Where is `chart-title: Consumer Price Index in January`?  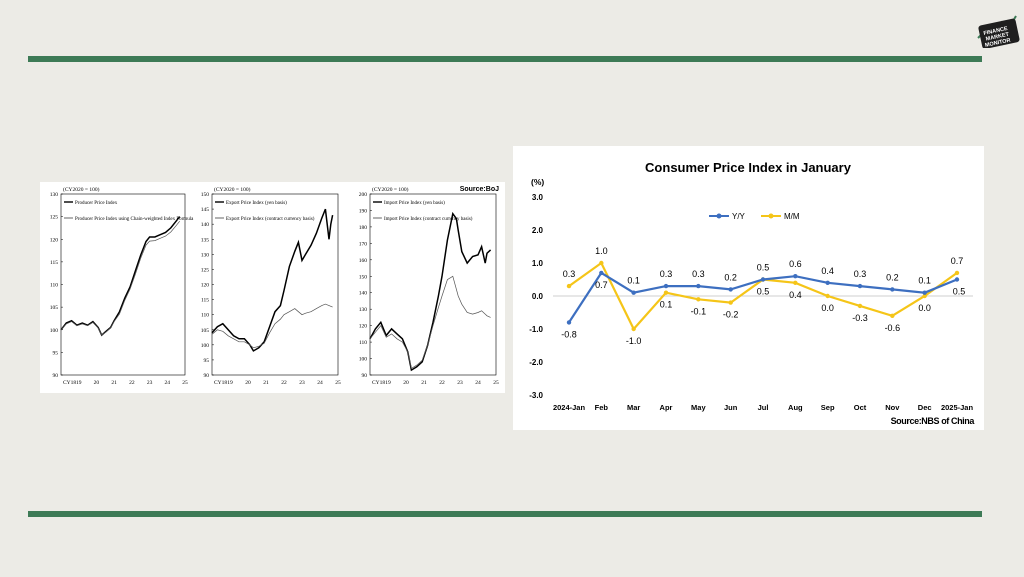
chart-title: Consumer Price Index in January is located at coordinates (748, 167).